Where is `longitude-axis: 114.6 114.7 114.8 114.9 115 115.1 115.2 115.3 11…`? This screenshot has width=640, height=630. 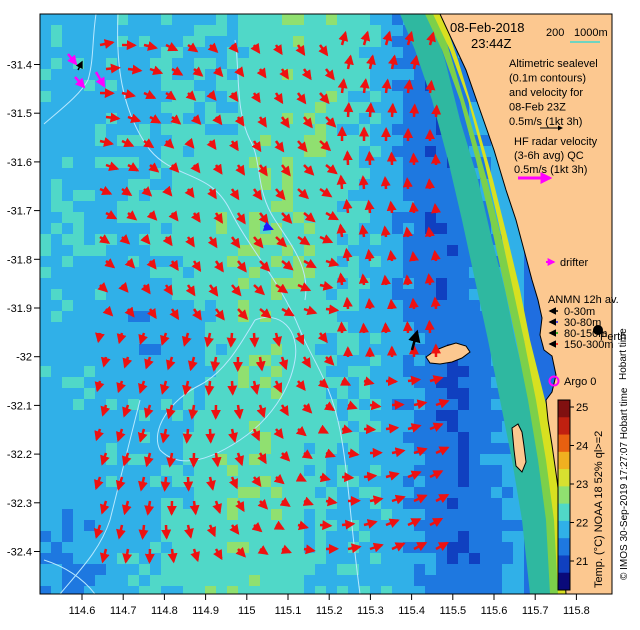
longitude-axis: 114.6 114.7 114.8 114.9 115 115.1 115.2 115.3 11… is located at coordinates (329, 605).